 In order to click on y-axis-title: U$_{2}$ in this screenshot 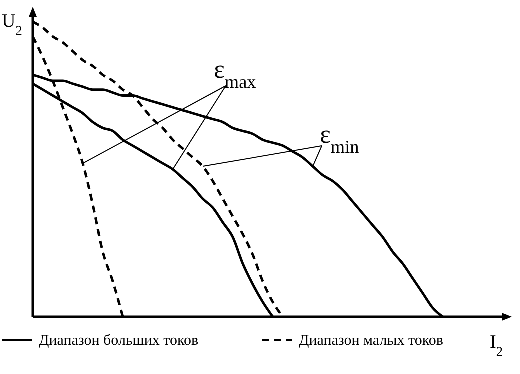, I will do `click(12, 24)`.